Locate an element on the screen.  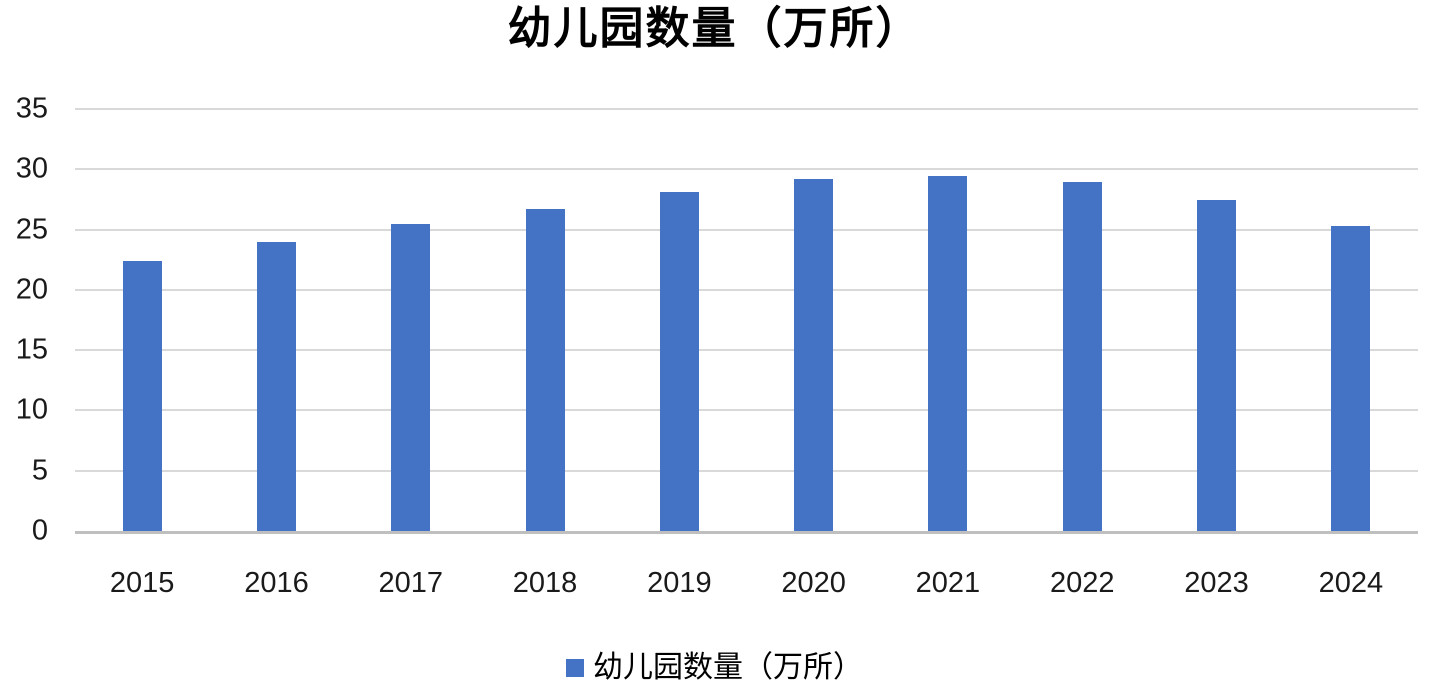
legend: 幼儿园数量（万所） is located at coordinates (714, 668).